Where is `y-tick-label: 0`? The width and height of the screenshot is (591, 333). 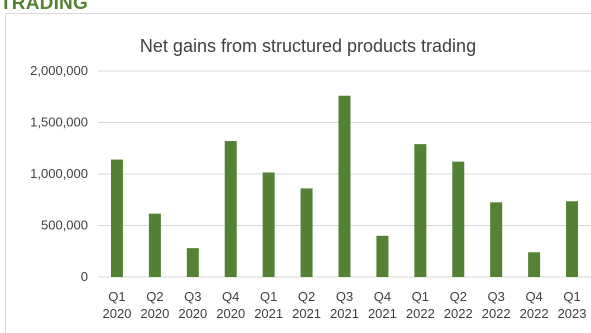
y-tick-label: 0 is located at coordinates (84, 276).